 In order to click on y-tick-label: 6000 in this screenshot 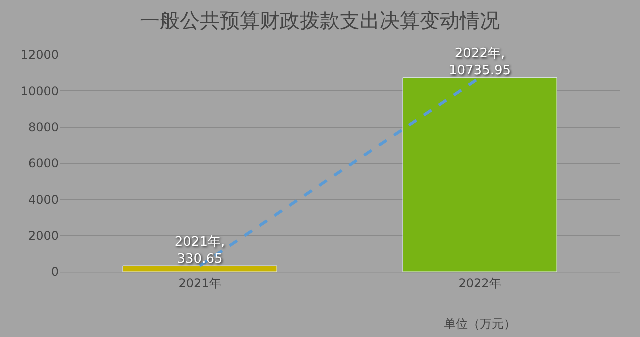, I will do `click(43, 163)`.